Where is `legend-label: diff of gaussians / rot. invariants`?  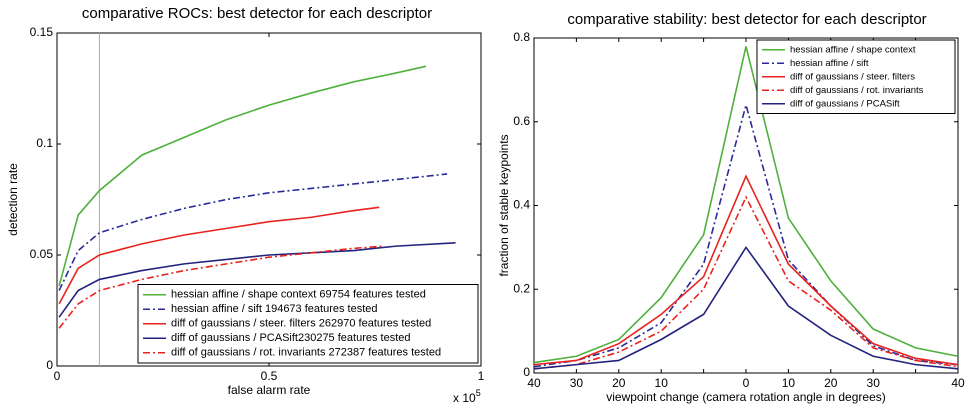 legend-label: diff of gaussians / rot. invariants is located at coordinates (857, 90).